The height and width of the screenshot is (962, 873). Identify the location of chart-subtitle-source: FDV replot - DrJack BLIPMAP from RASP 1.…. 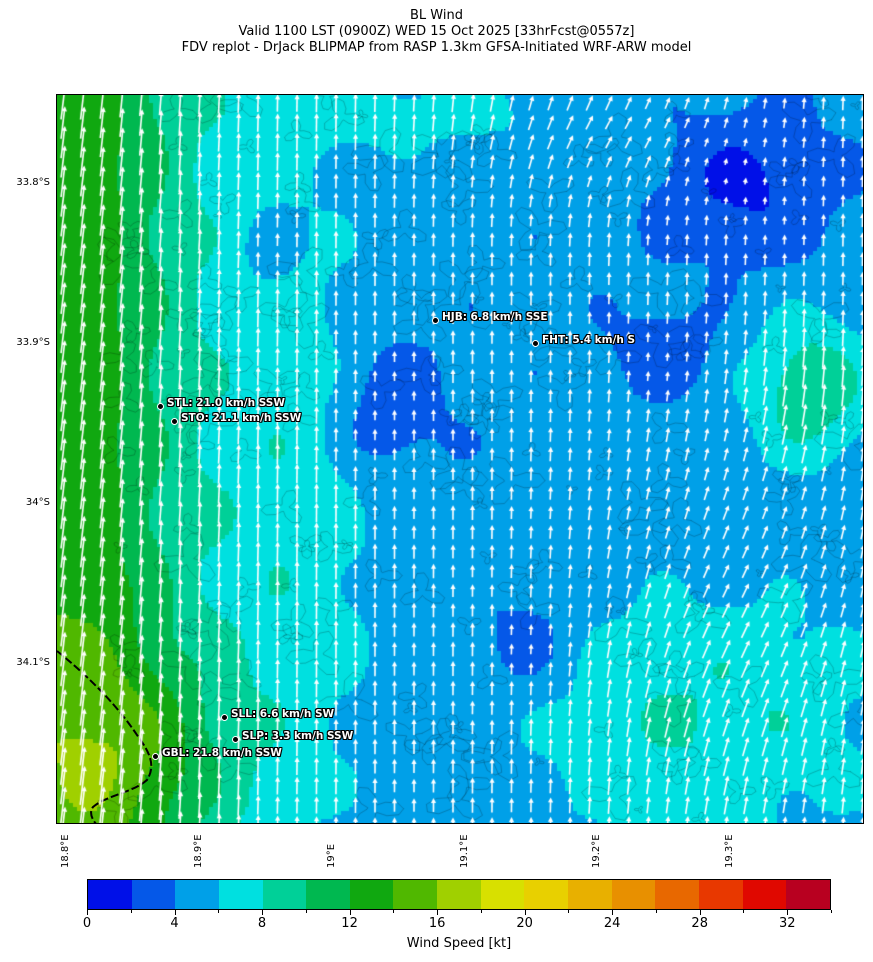
(436, 47).